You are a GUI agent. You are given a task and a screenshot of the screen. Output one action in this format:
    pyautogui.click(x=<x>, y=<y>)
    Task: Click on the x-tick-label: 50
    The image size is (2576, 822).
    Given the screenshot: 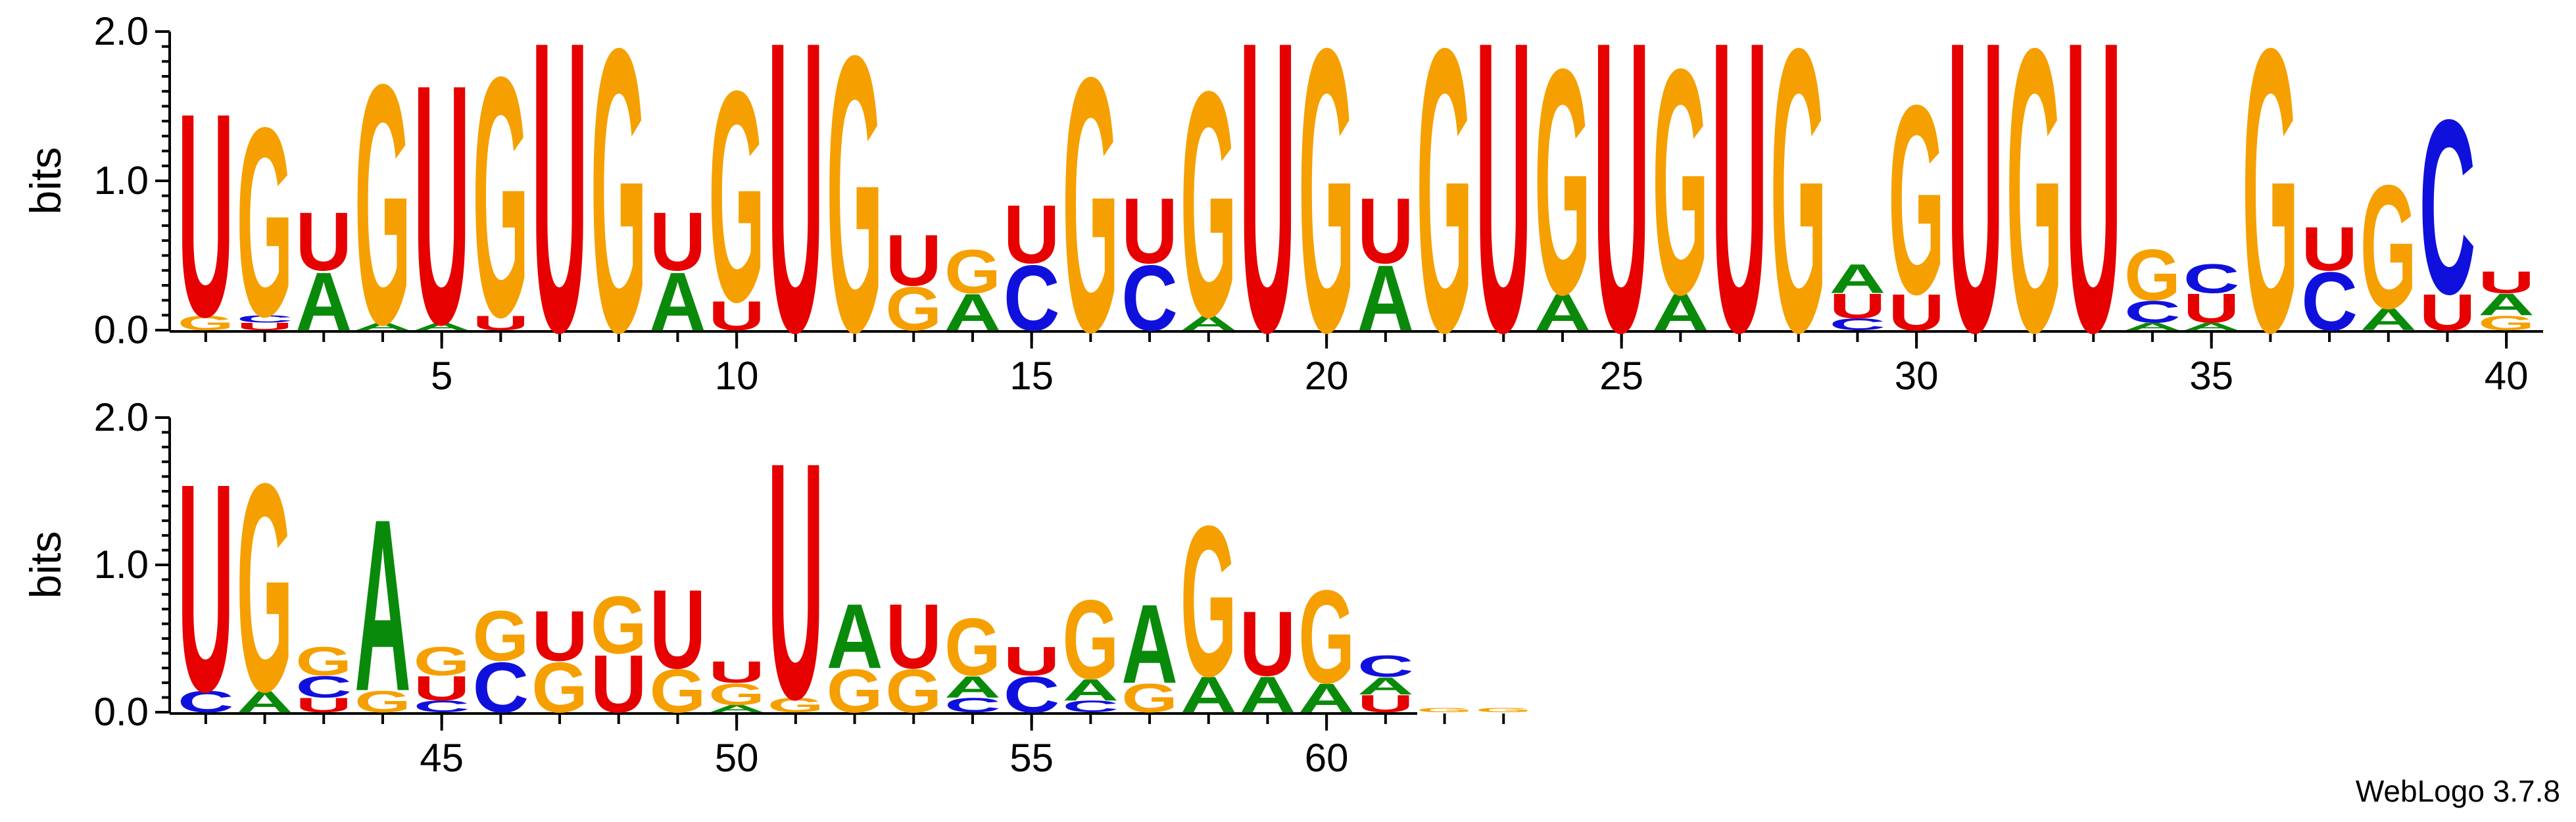 What is the action you would take?
    pyautogui.click(x=737, y=758)
    